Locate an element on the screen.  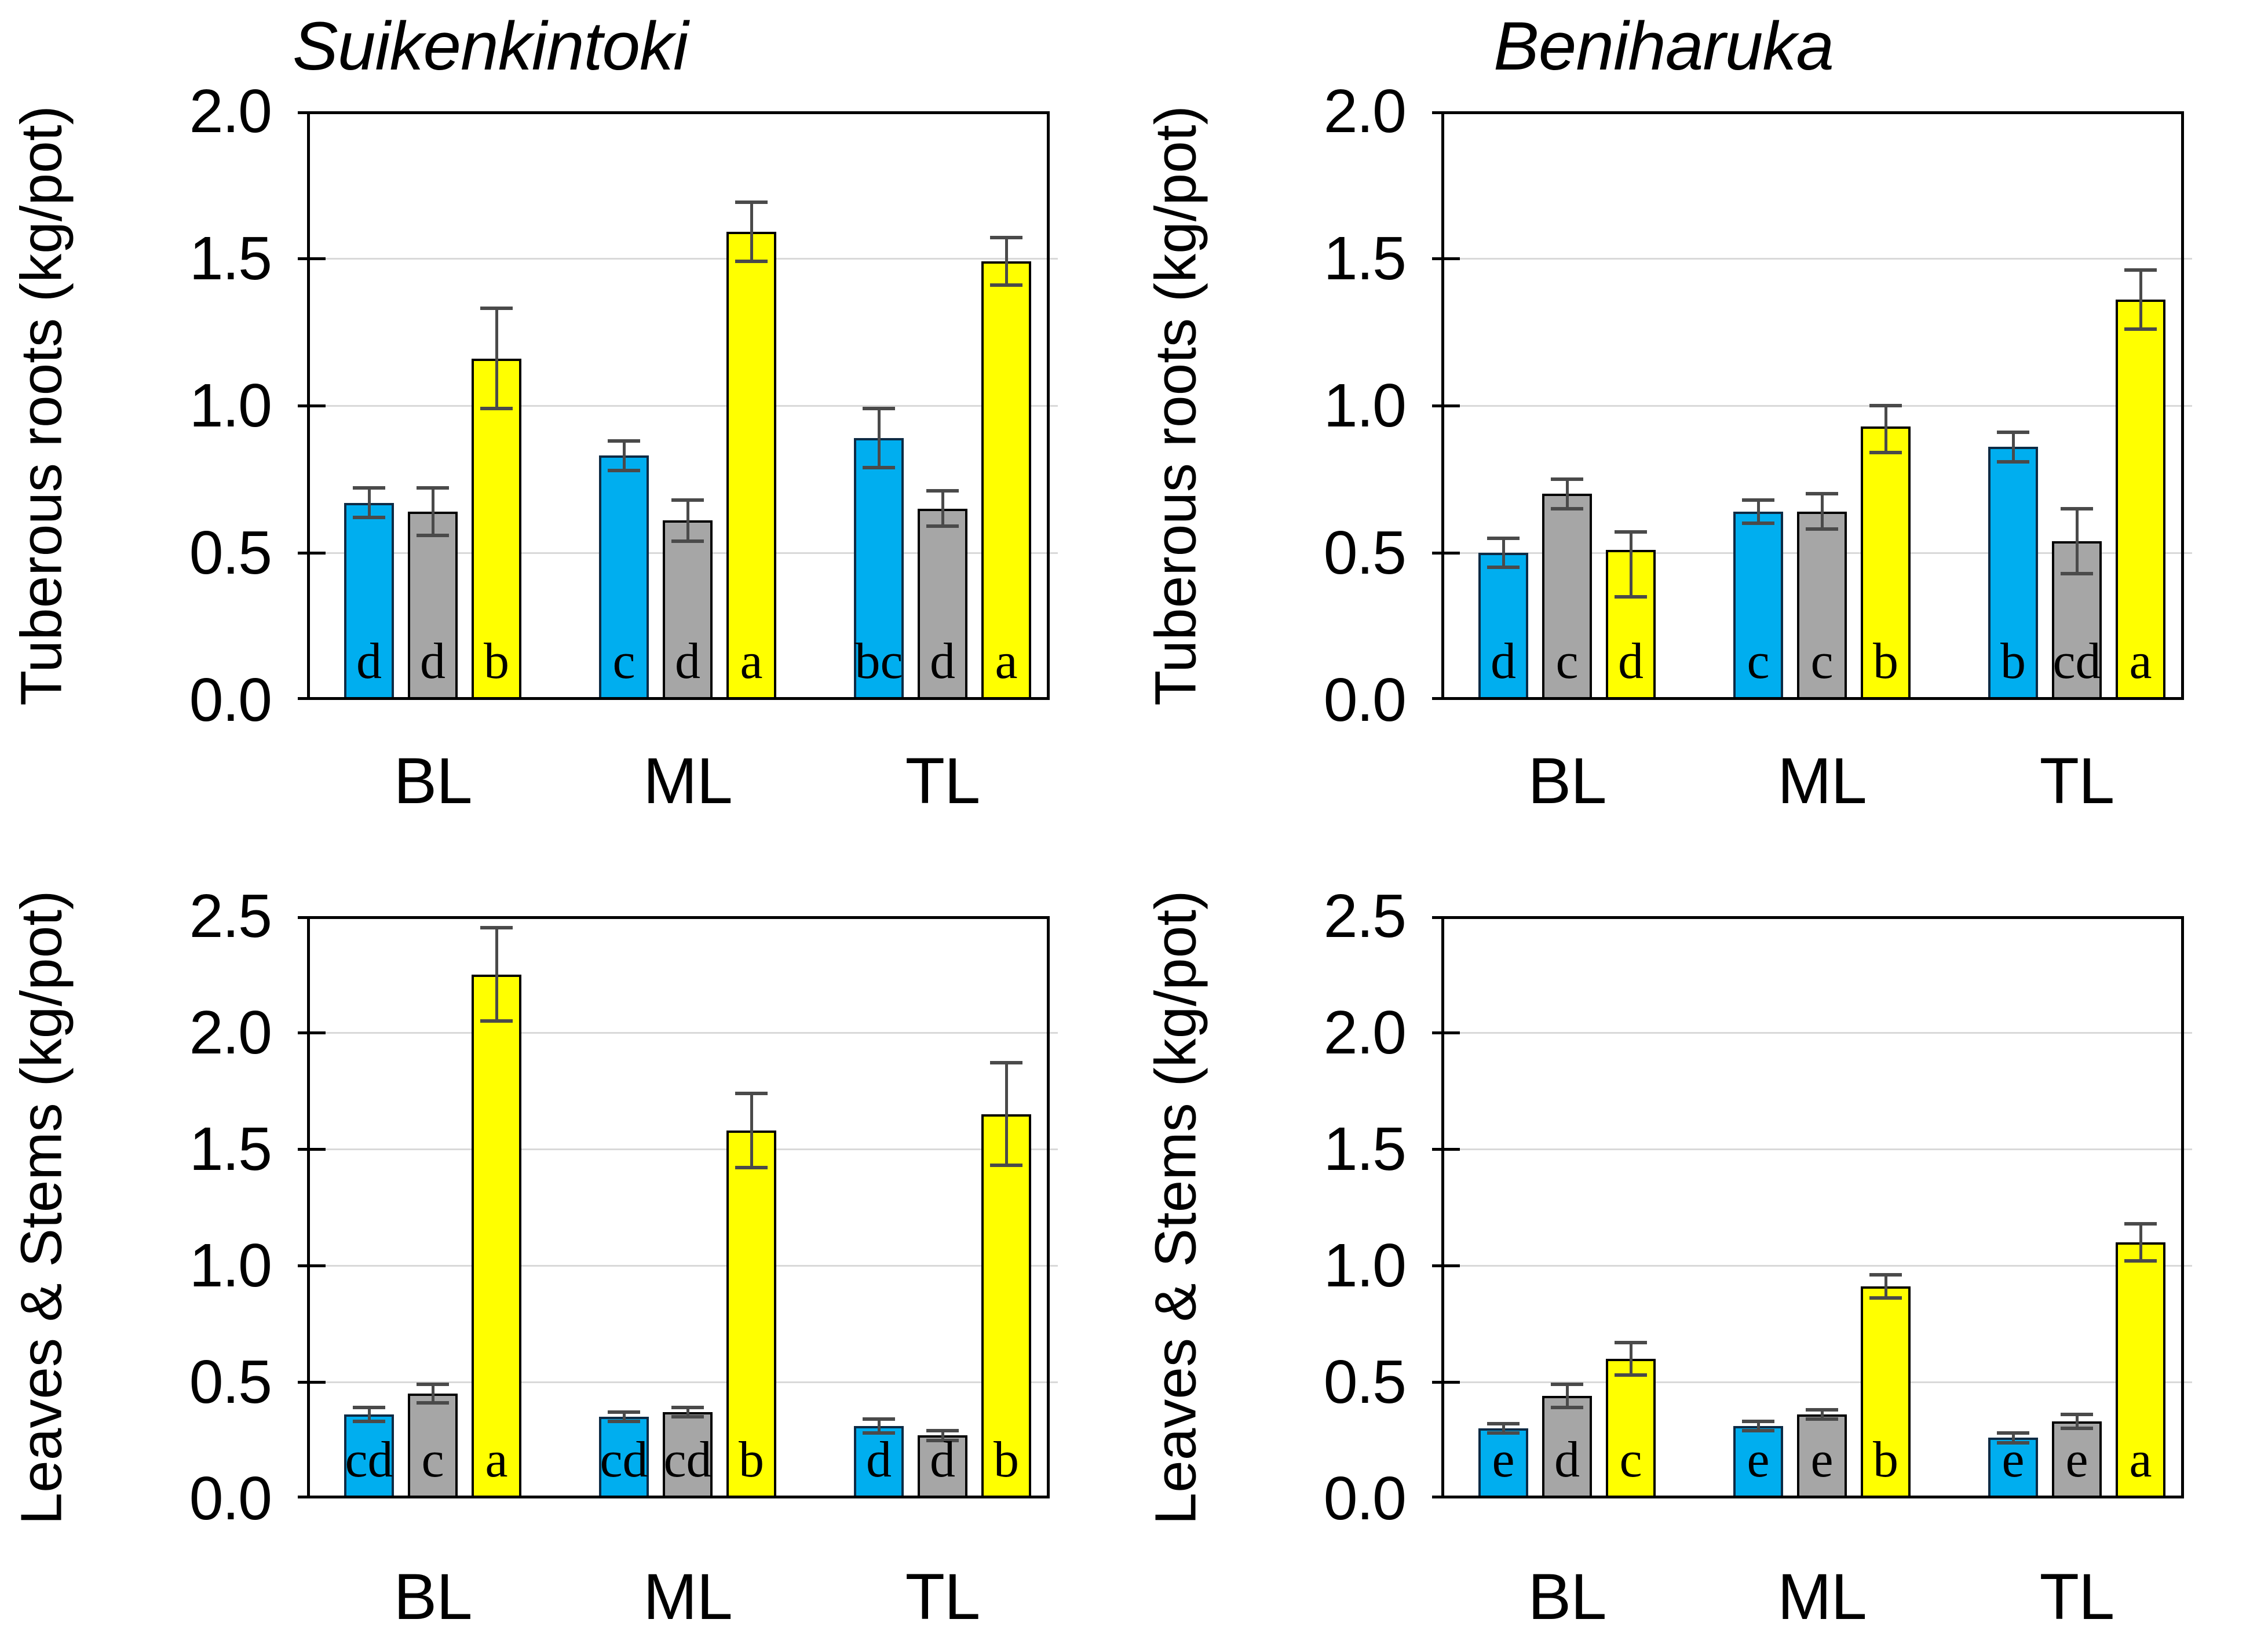
plot-area: cd cd d c cd d a b b is located at coordinates (678, 1207).